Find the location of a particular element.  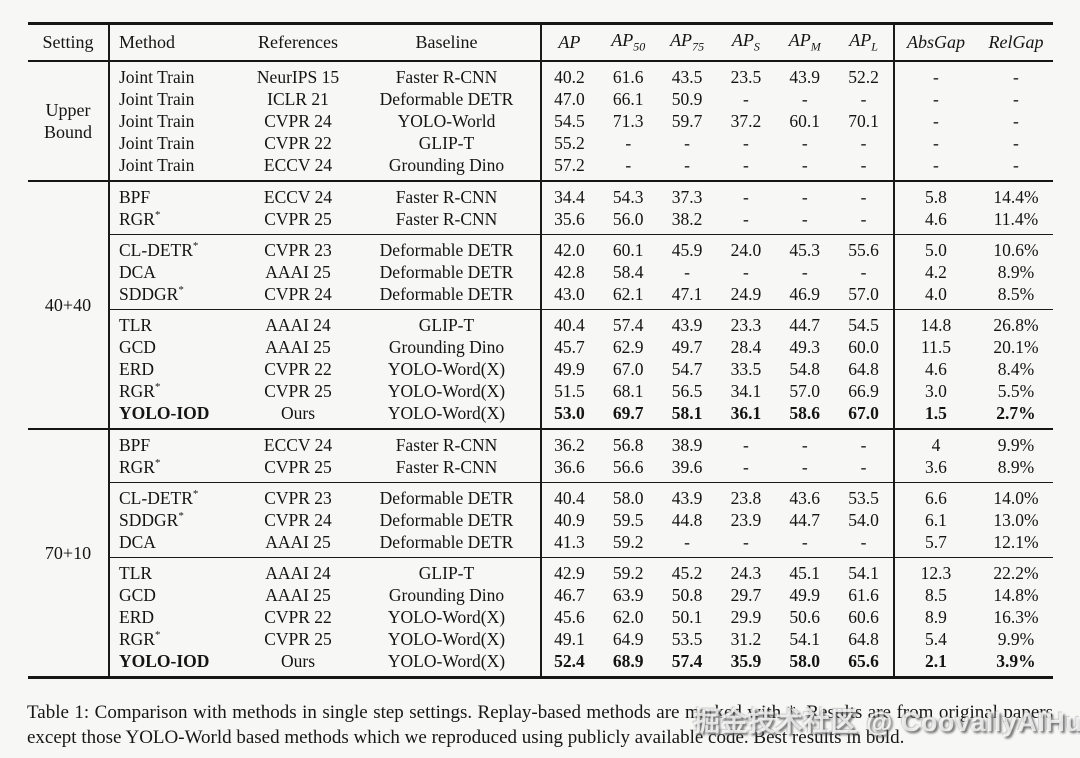

metric-cell: 36.2 is located at coordinates (569, 444).